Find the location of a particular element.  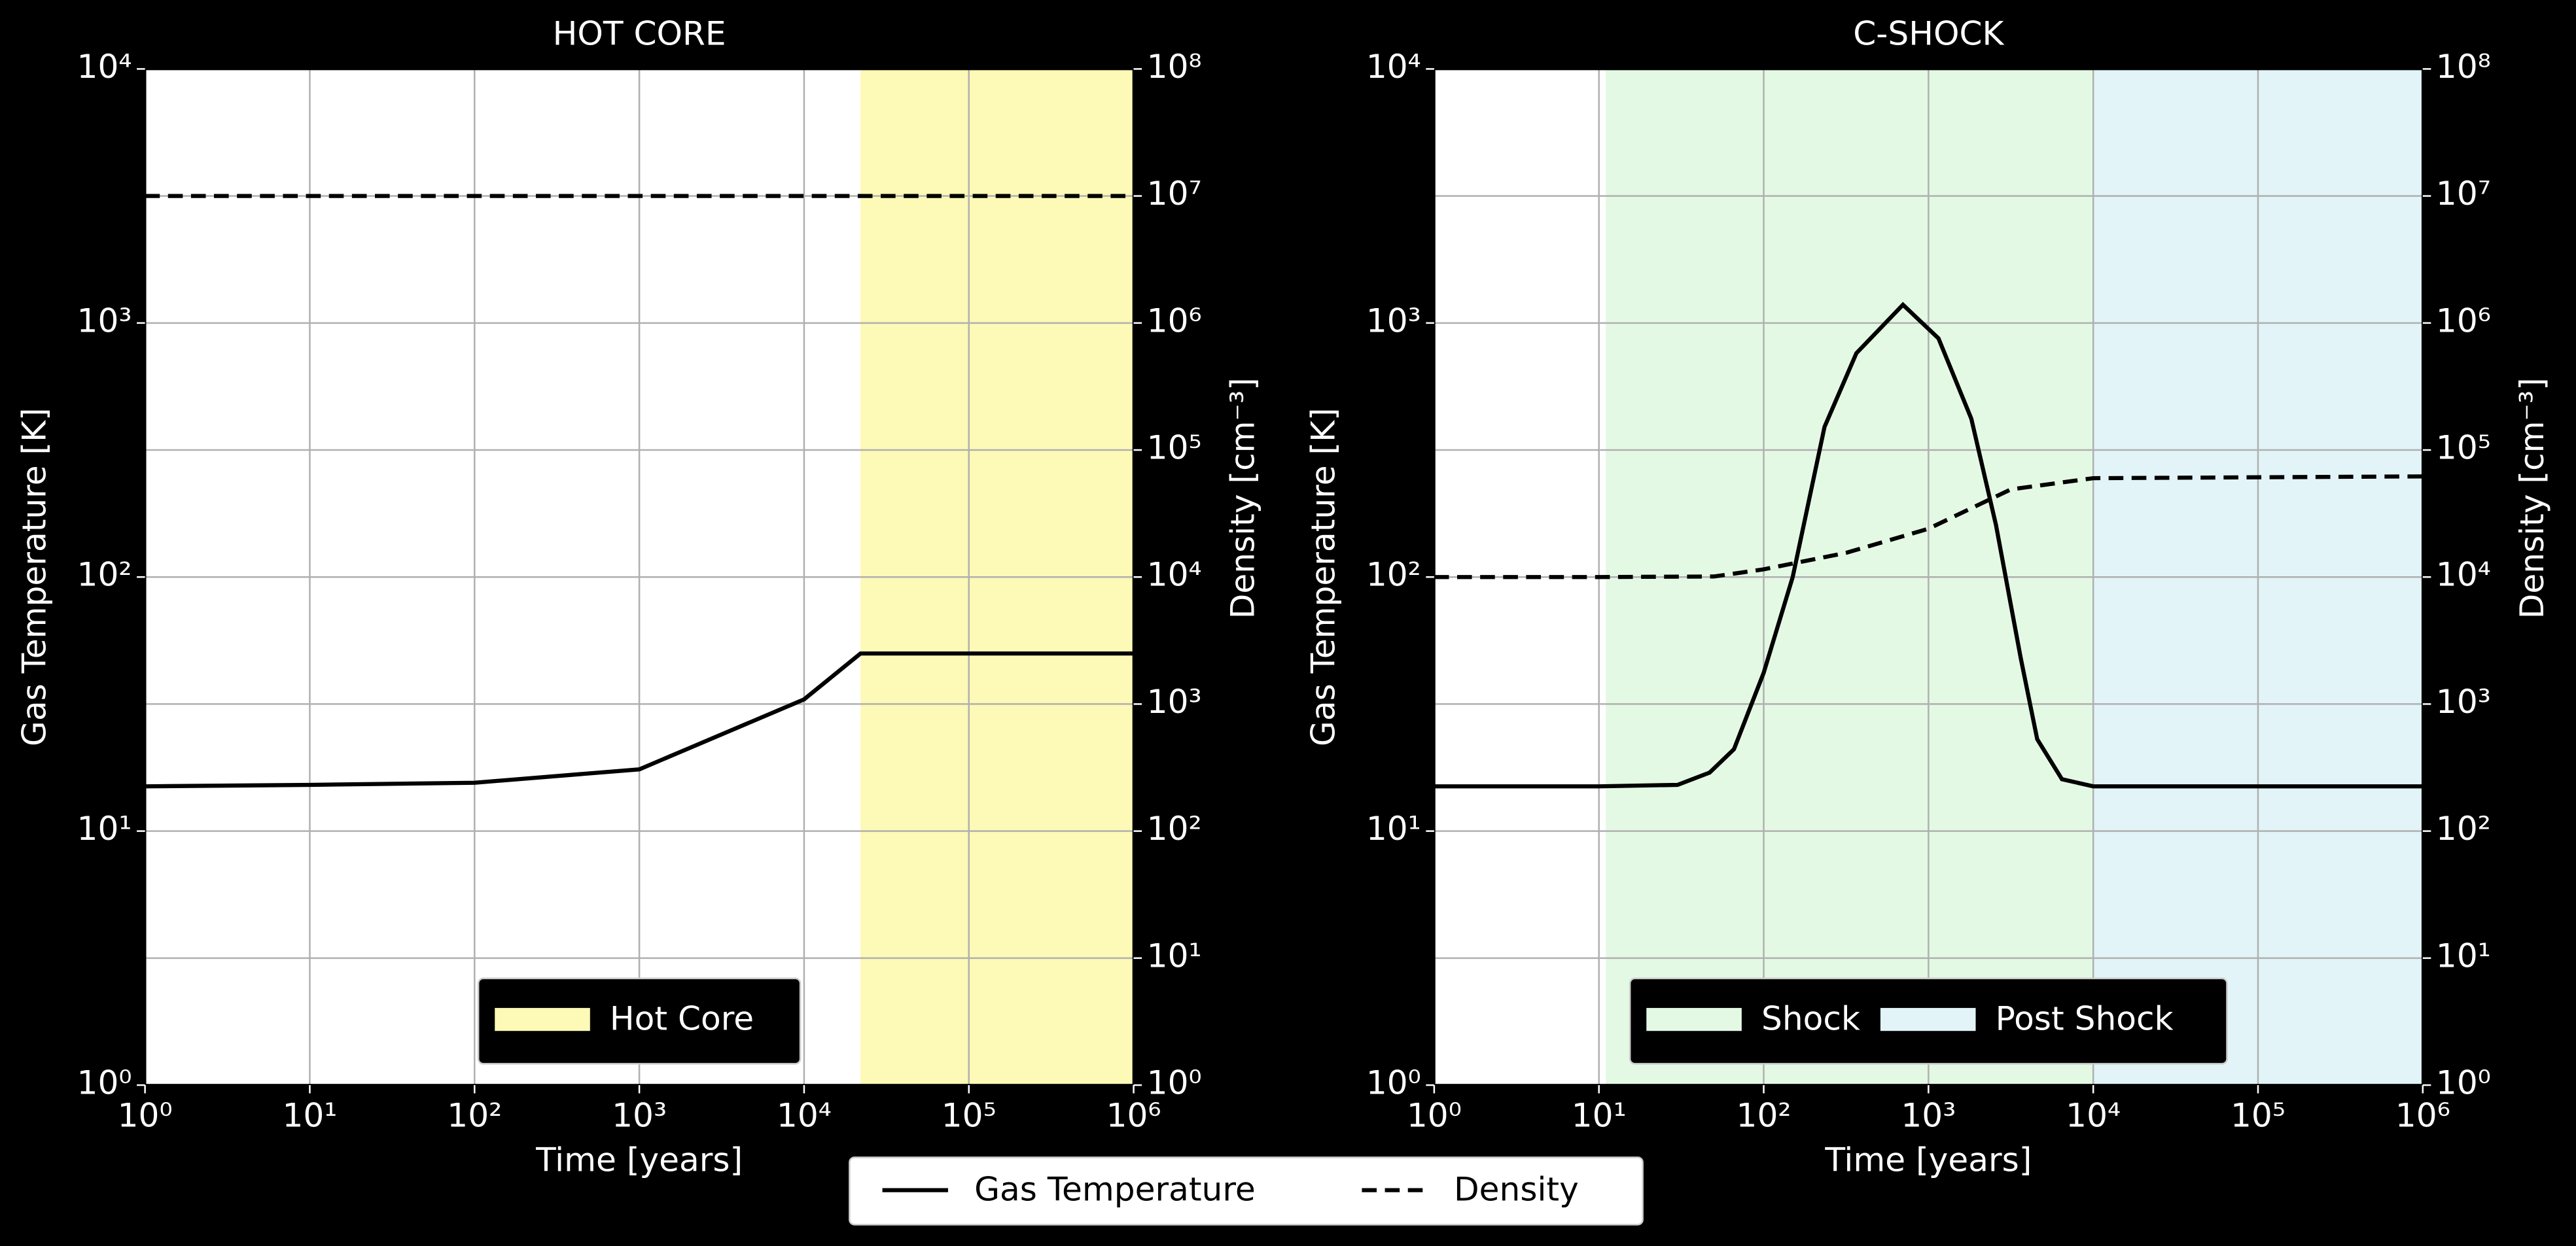

figure-legend: Gas Temperature Density is located at coordinates (1246, 1191).